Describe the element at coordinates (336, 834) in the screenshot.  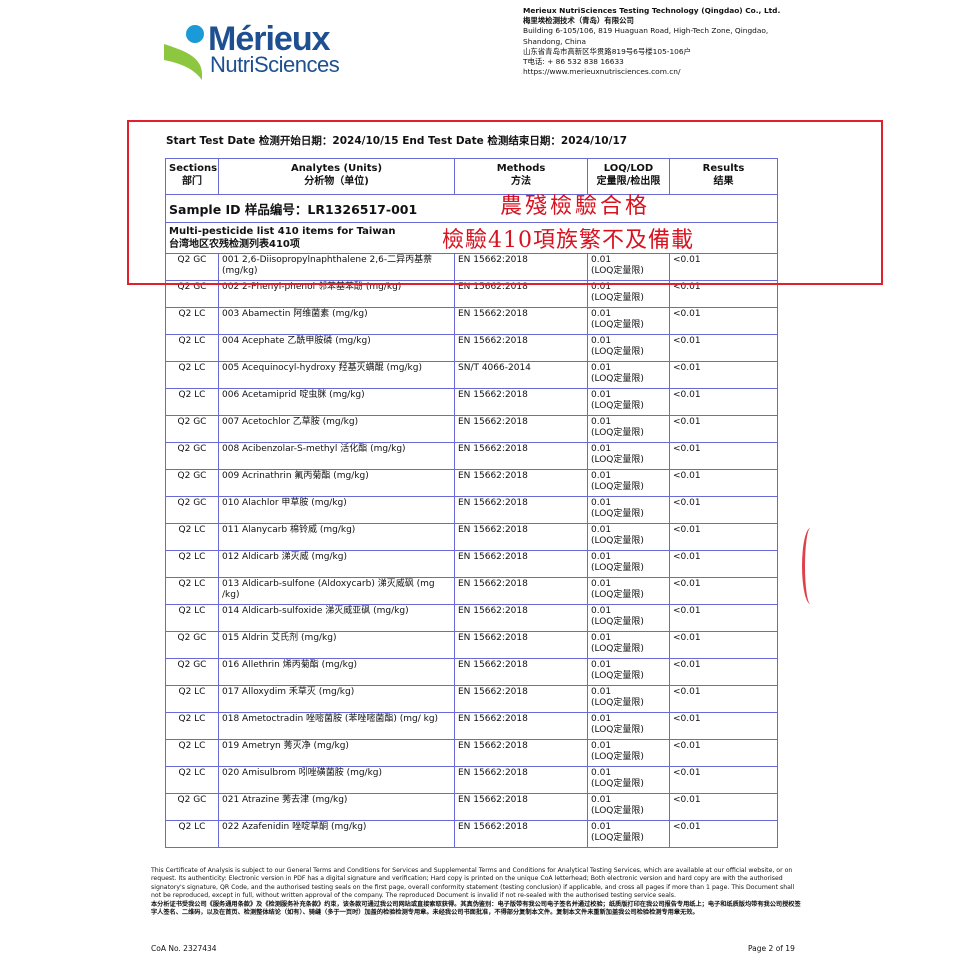
I see `analyte-cell: 022 Azafenidin 唑啶草酮 (mg/kg)` at that location.